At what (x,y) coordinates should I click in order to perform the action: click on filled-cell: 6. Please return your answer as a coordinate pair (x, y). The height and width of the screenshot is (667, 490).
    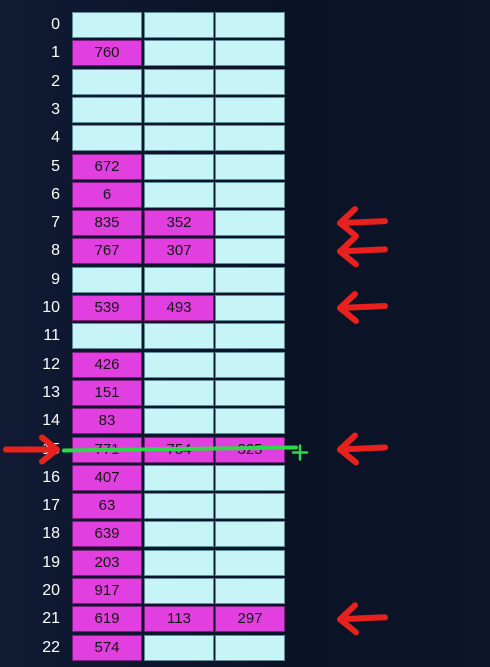
    Looking at the image, I should click on (107, 194).